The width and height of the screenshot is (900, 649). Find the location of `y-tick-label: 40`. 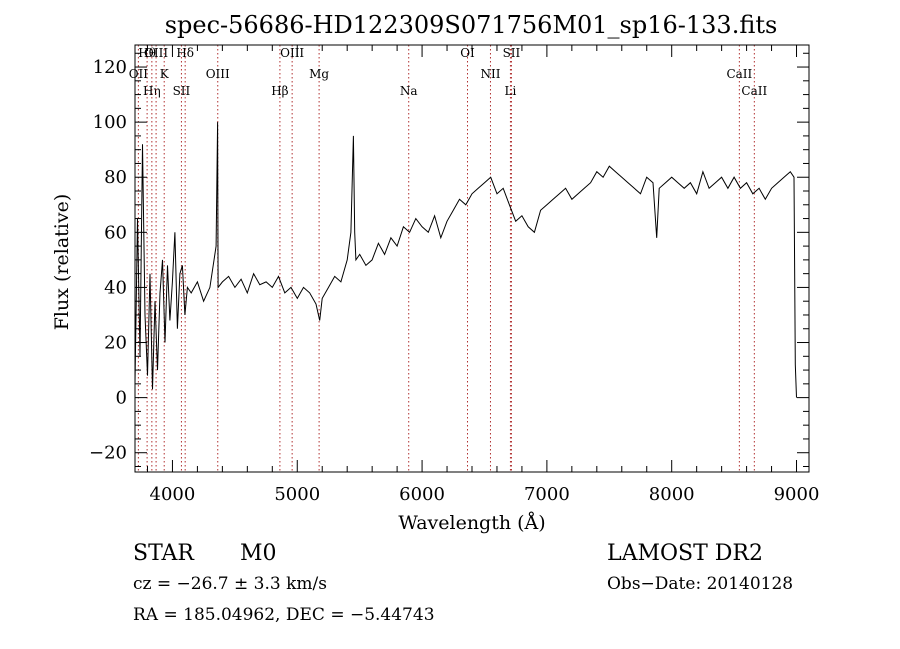

y-tick-label: 40 is located at coordinates (115, 287).